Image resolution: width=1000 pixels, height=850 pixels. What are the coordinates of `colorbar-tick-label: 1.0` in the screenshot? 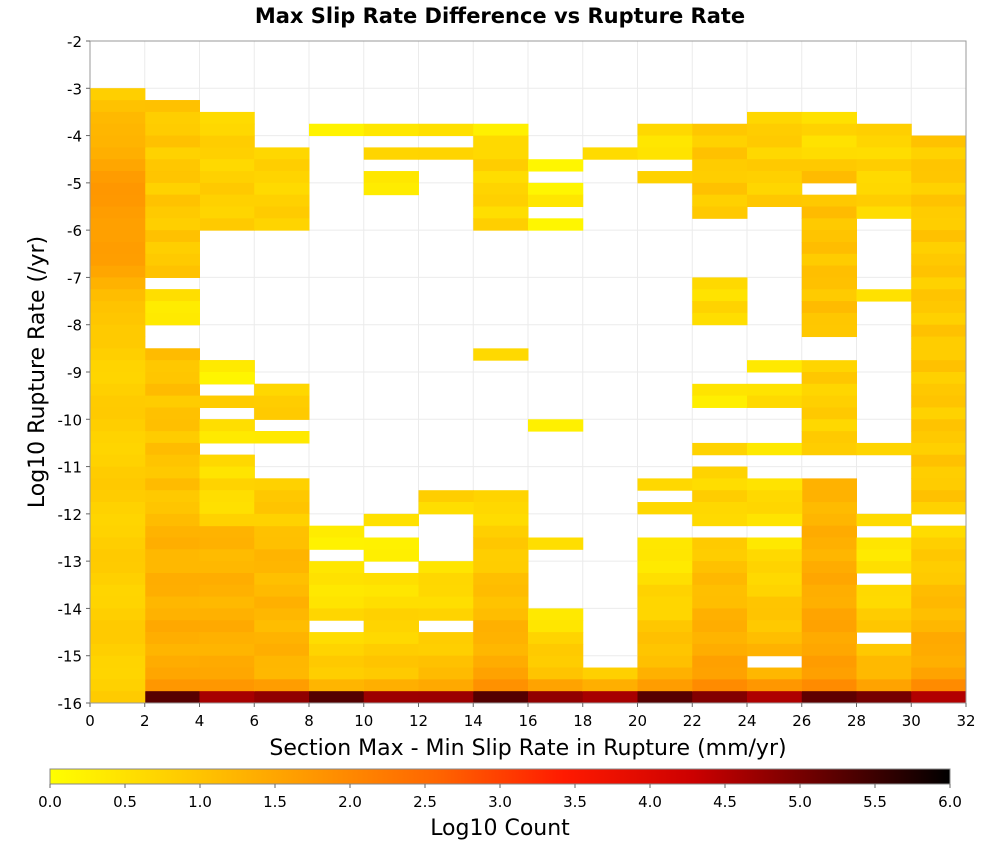 It's located at (200, 802).